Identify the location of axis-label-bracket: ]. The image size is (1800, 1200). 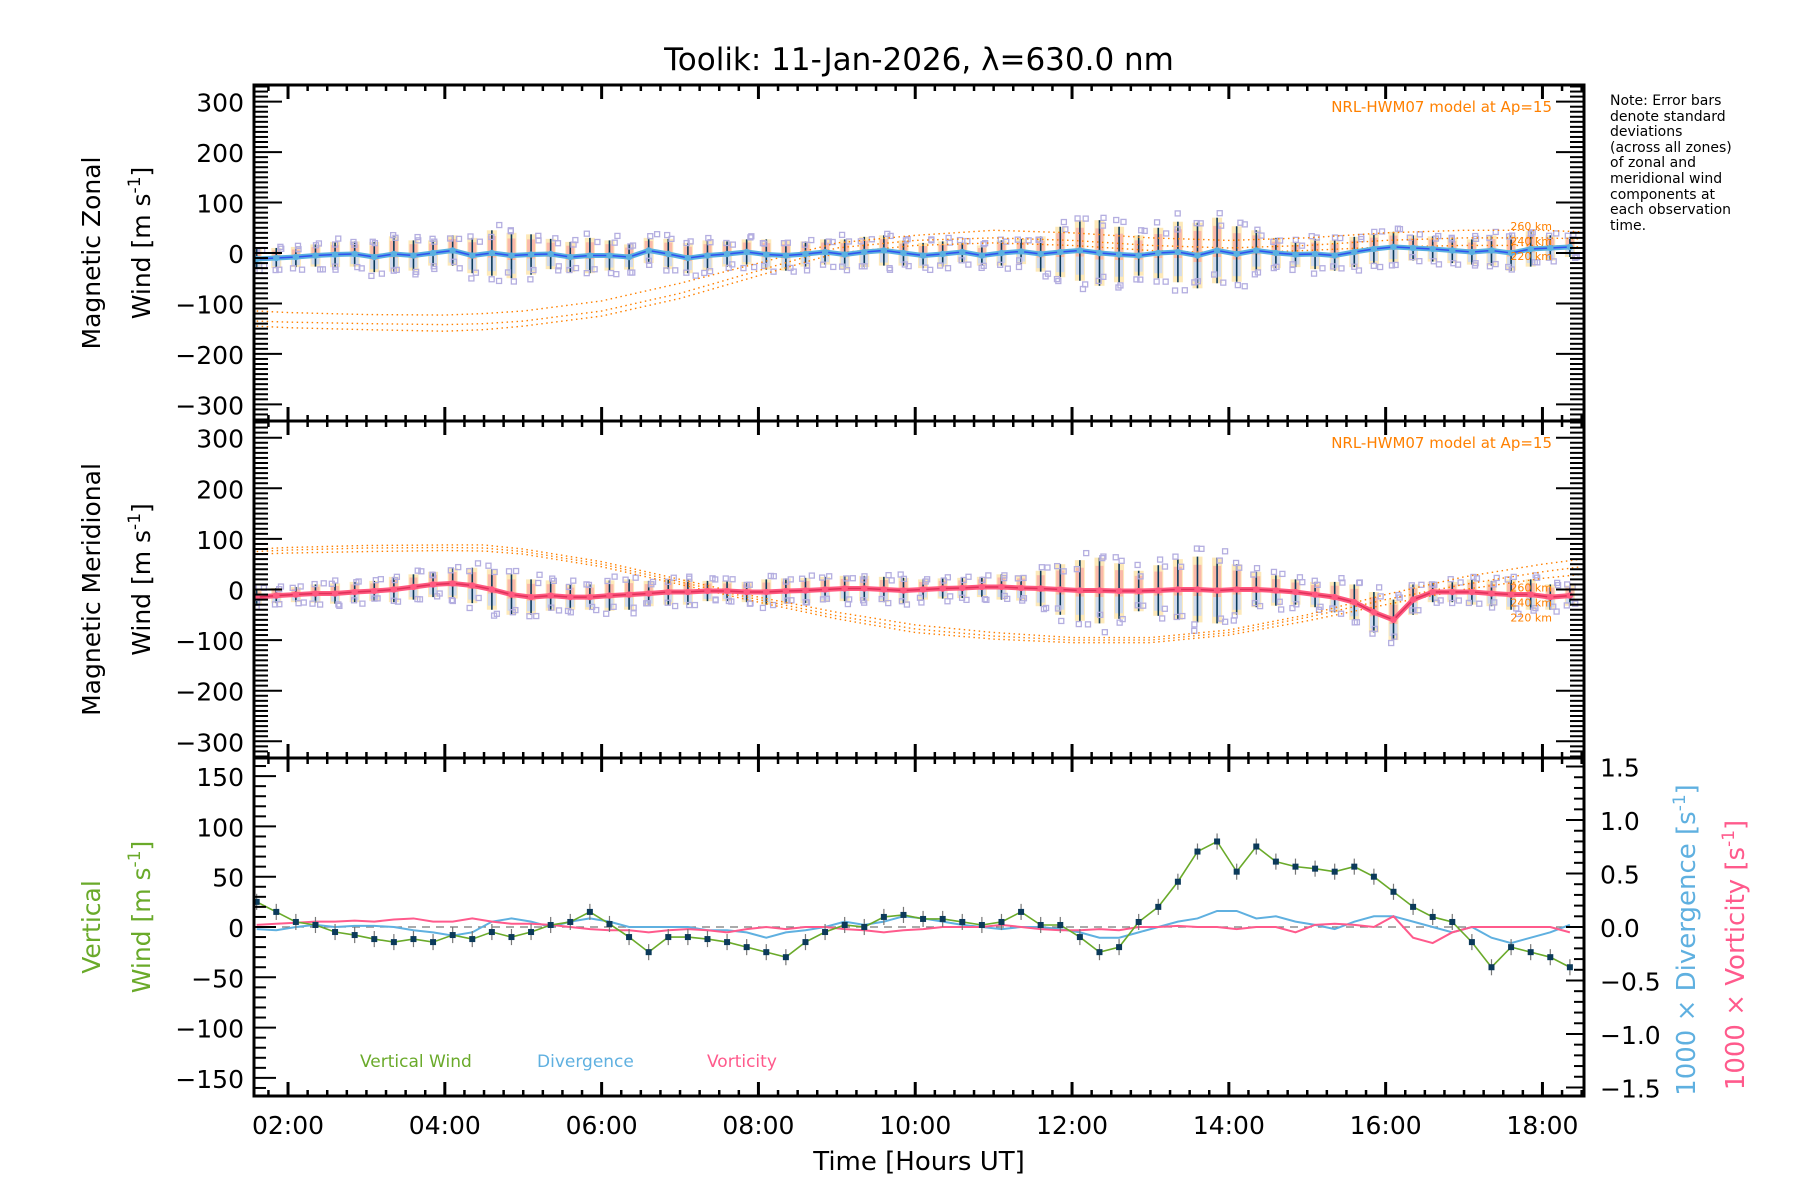
(141, 508).